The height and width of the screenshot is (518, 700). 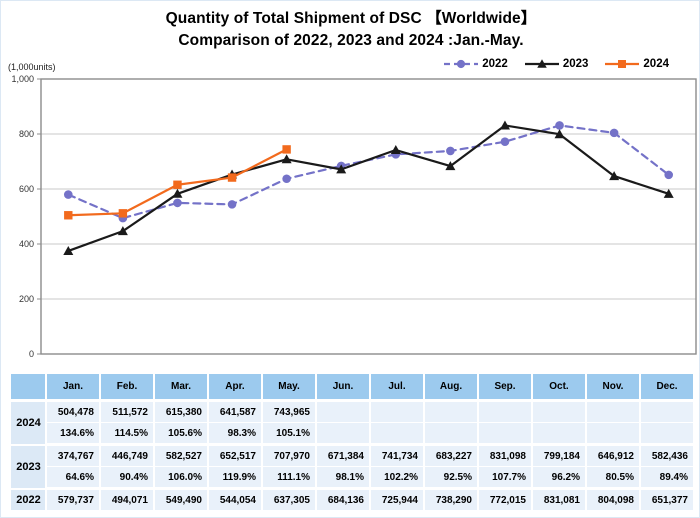 What do you see at coordinates (397, 455) in the screenshot?
I see `value-cell: 741,734` at bounding box center [397, 455].